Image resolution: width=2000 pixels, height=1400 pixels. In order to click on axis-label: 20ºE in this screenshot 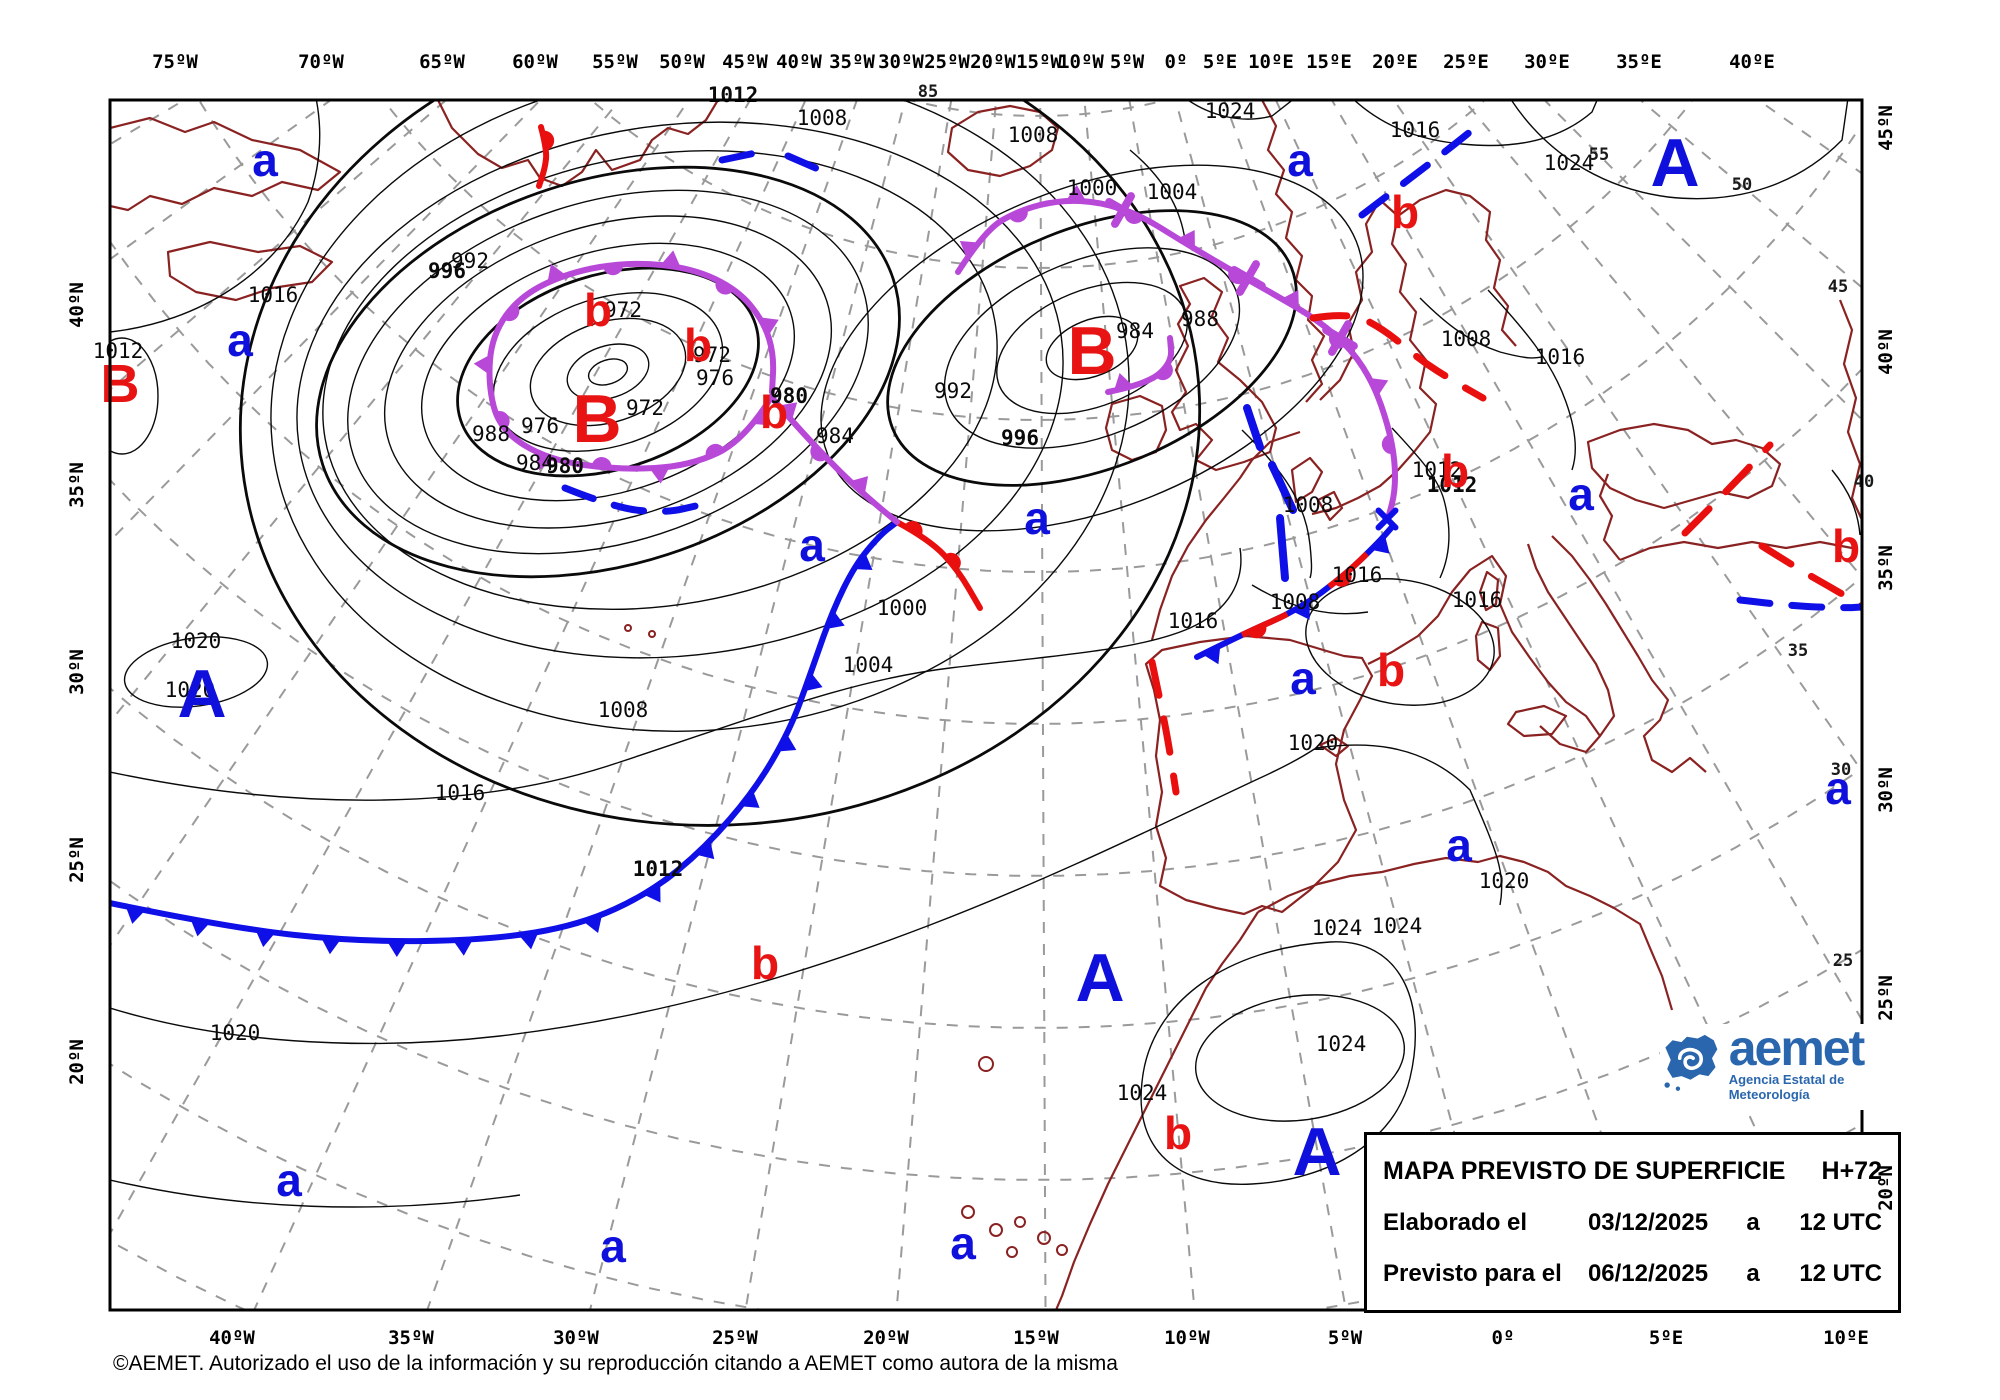, I will do `click(1395, 62)`.